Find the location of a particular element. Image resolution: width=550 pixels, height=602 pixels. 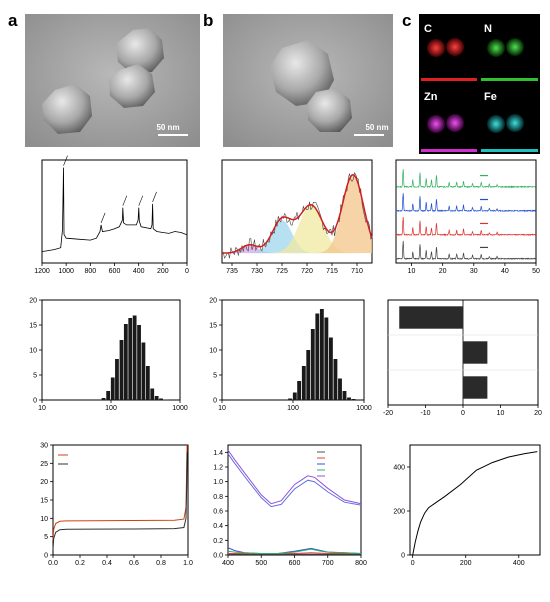

y-tick-label: 0.8 is located at coordinates (218, 497).